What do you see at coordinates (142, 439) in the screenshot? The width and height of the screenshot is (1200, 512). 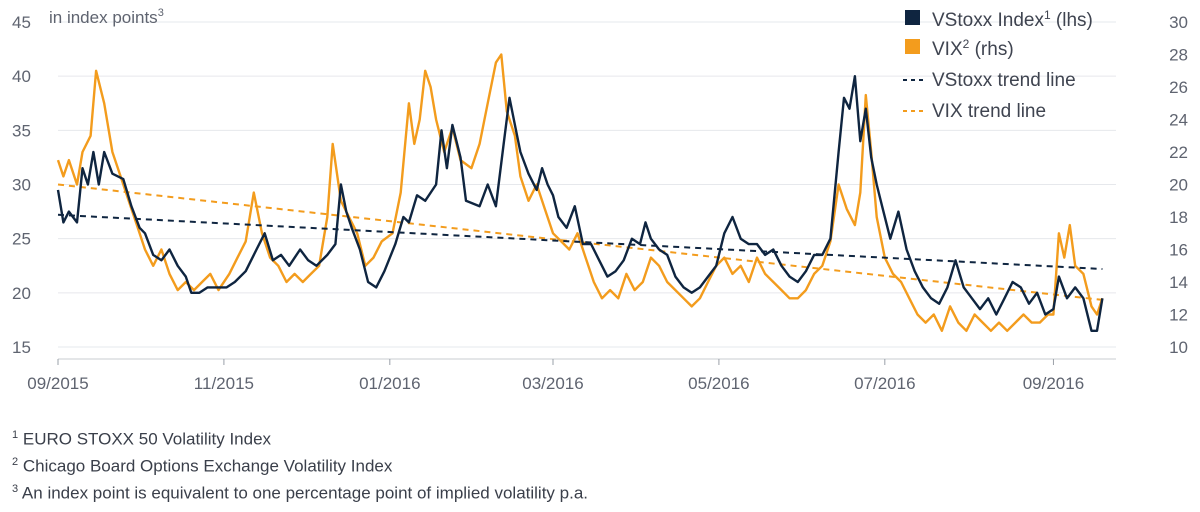 I see `footnote-1: 1 EURO STOXX 50 Volatility Index` at bounding box center [142, 439].